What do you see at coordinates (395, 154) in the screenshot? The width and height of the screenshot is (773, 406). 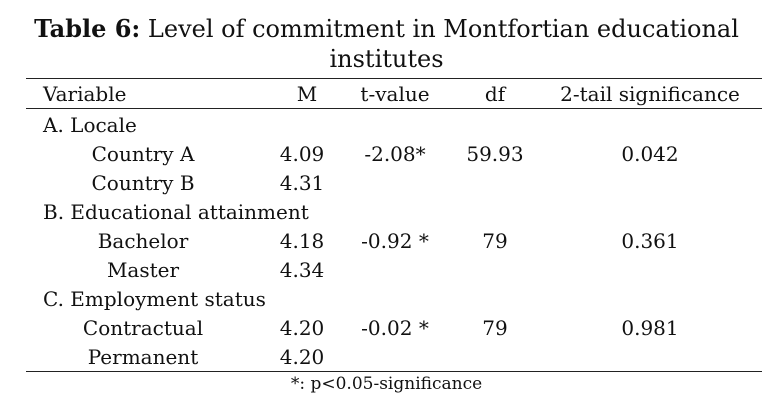 I see `row-t-value: -2.08*` at bounding box center [395, 154].